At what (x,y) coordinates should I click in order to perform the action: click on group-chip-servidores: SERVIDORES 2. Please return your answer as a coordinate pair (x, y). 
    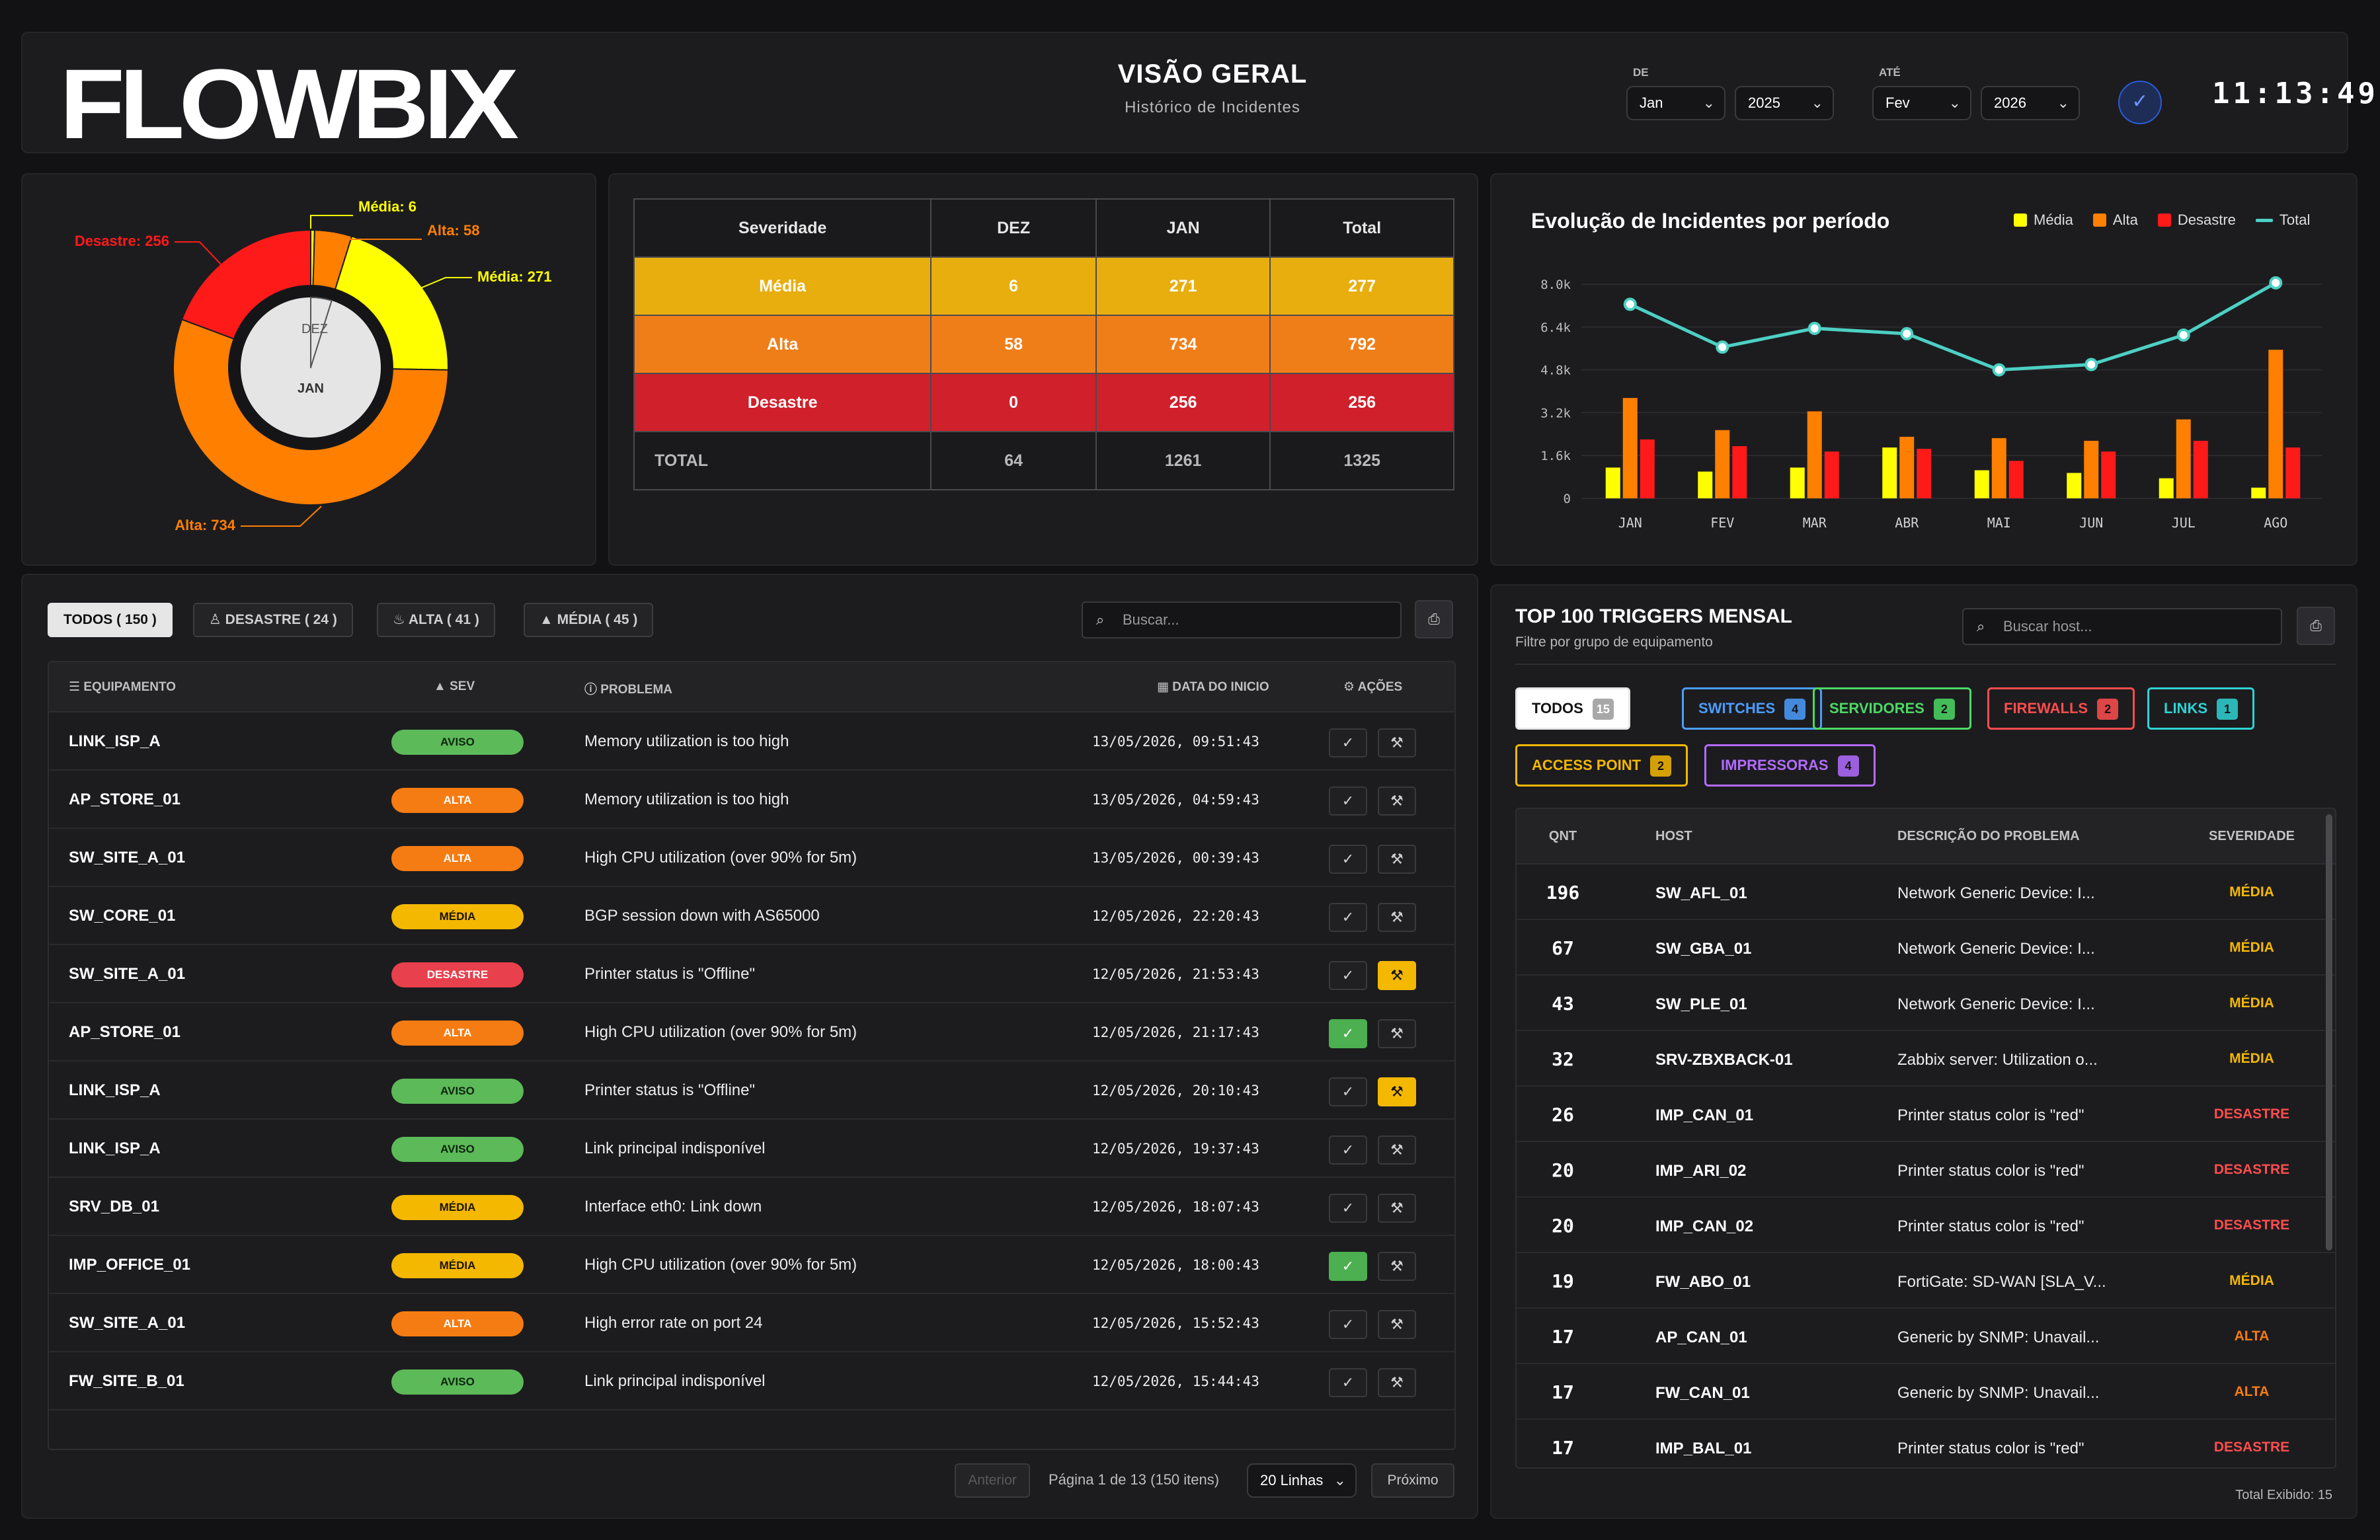
    Looking at the image, I should click on (1892, 708).